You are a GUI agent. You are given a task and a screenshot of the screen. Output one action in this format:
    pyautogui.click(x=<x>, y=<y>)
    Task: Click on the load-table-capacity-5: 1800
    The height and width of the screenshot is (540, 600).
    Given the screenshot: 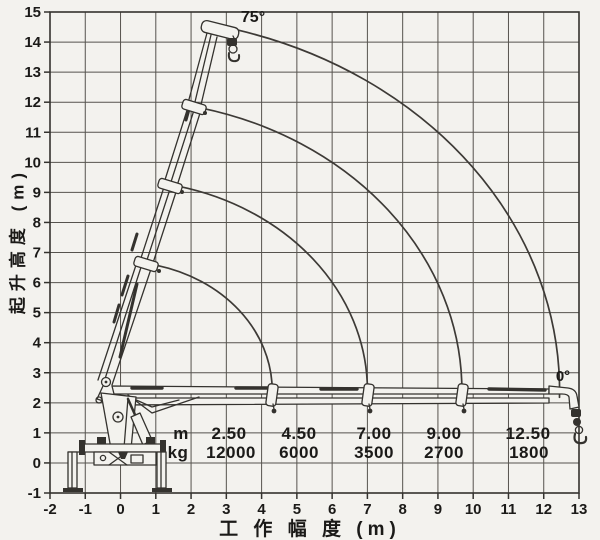 What is the action you would take?
    pyautogui.click(x=529, y=452)
    